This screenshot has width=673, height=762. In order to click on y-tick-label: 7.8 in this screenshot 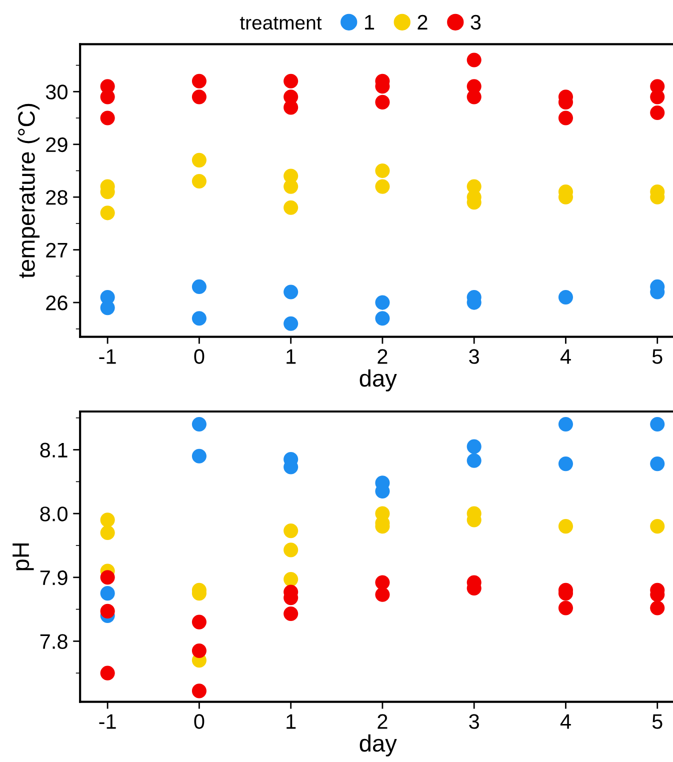, I will do `click(54, 641)`.